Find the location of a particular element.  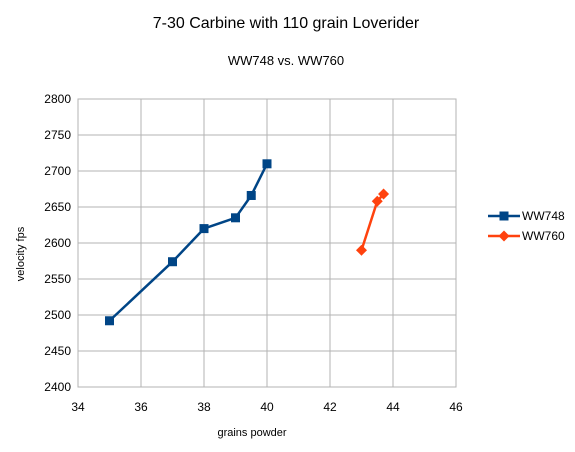

x-tick-label: 42 is located at coordinates (330, 407).